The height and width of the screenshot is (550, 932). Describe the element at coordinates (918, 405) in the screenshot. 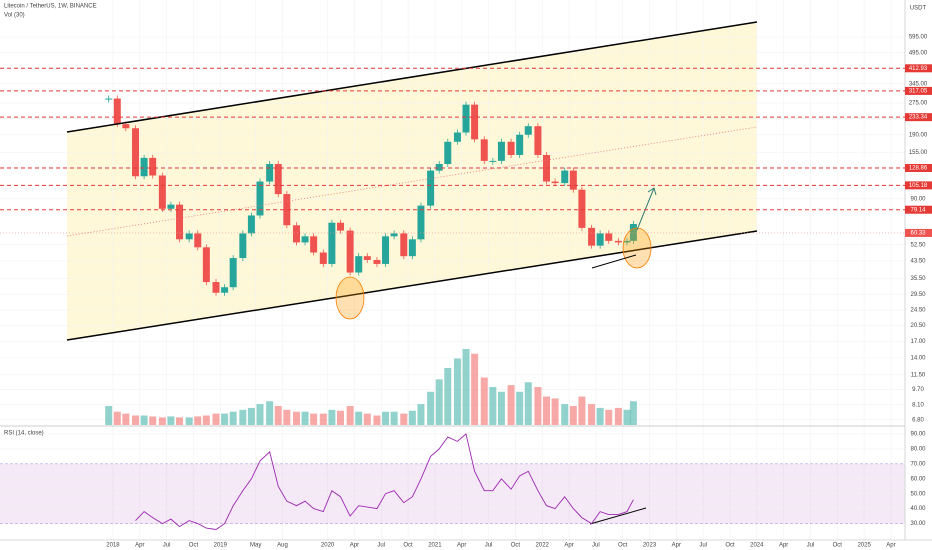

I see `y-tick-label: 8.10` at that location.